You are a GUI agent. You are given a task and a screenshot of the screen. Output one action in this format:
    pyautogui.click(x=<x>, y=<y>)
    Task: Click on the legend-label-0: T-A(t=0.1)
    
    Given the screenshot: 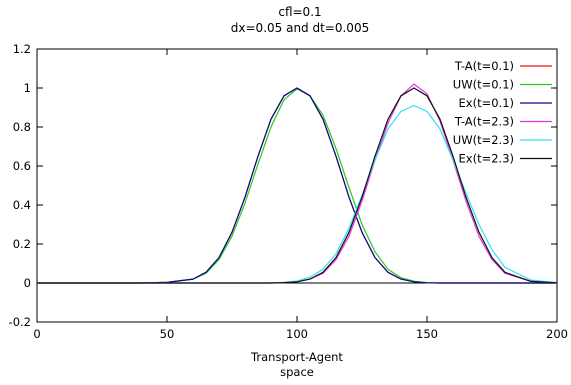 What is the action you would take?
    pyautogui.click(x=484, y=66)
    